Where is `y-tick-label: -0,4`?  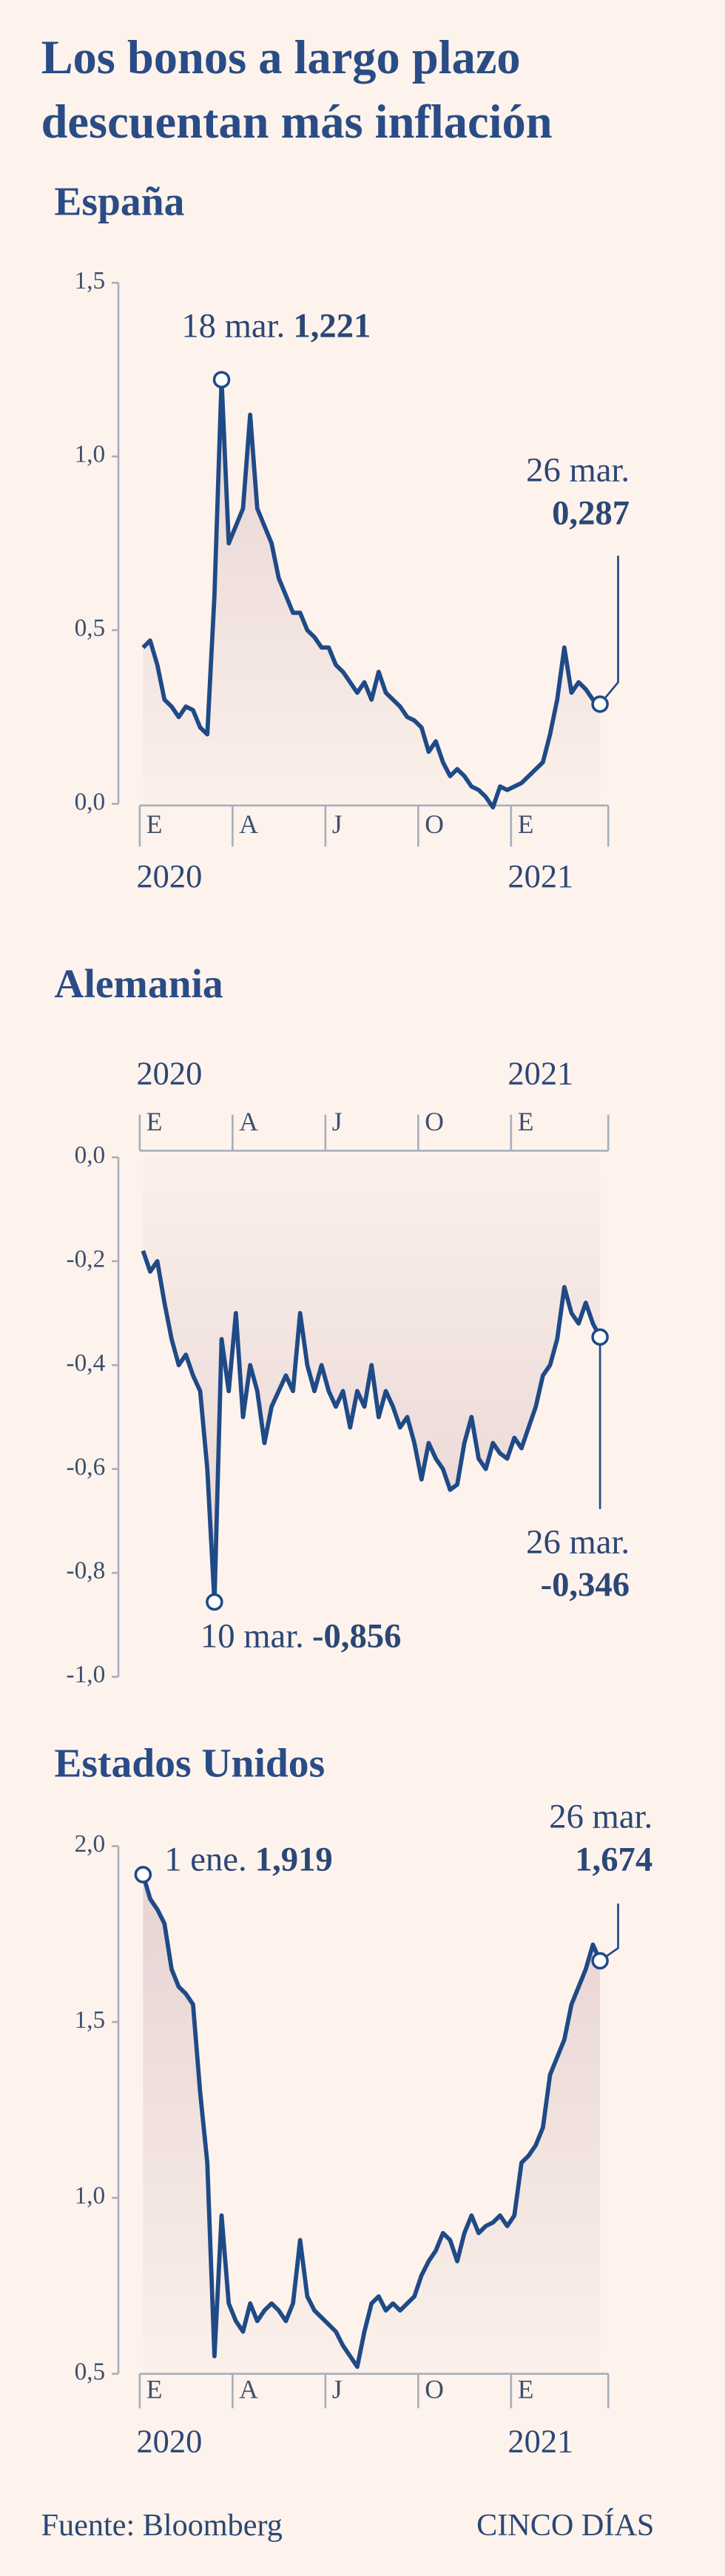
y-tick-label: -0,4 is located at coordinates (85, 1363).